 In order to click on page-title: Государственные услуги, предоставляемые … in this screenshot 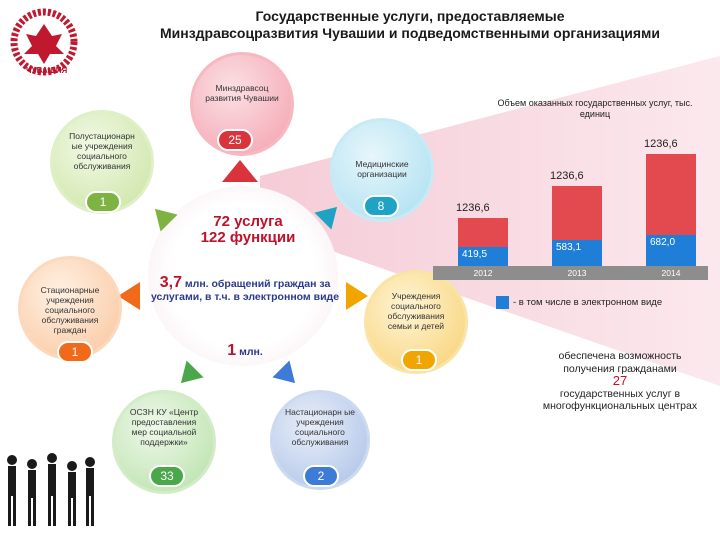, I will do `click(410, 25)`.